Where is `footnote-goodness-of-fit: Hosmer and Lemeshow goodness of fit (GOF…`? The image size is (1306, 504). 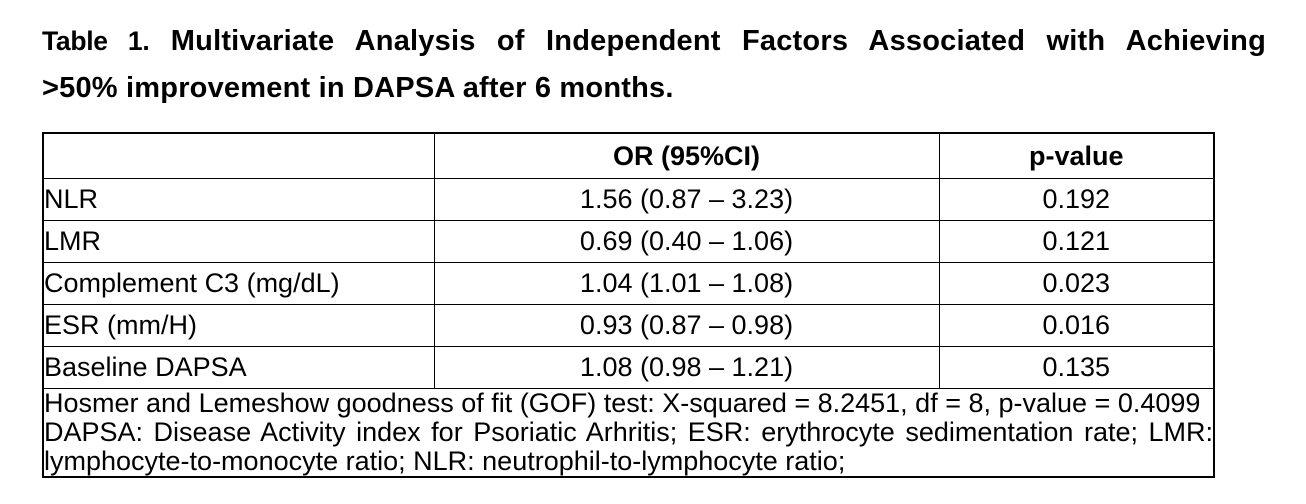 footnote-goodness-of-fit: Hosmer and Lemeshow goodness of fit (GOF… is located at coordinates (622, 403).